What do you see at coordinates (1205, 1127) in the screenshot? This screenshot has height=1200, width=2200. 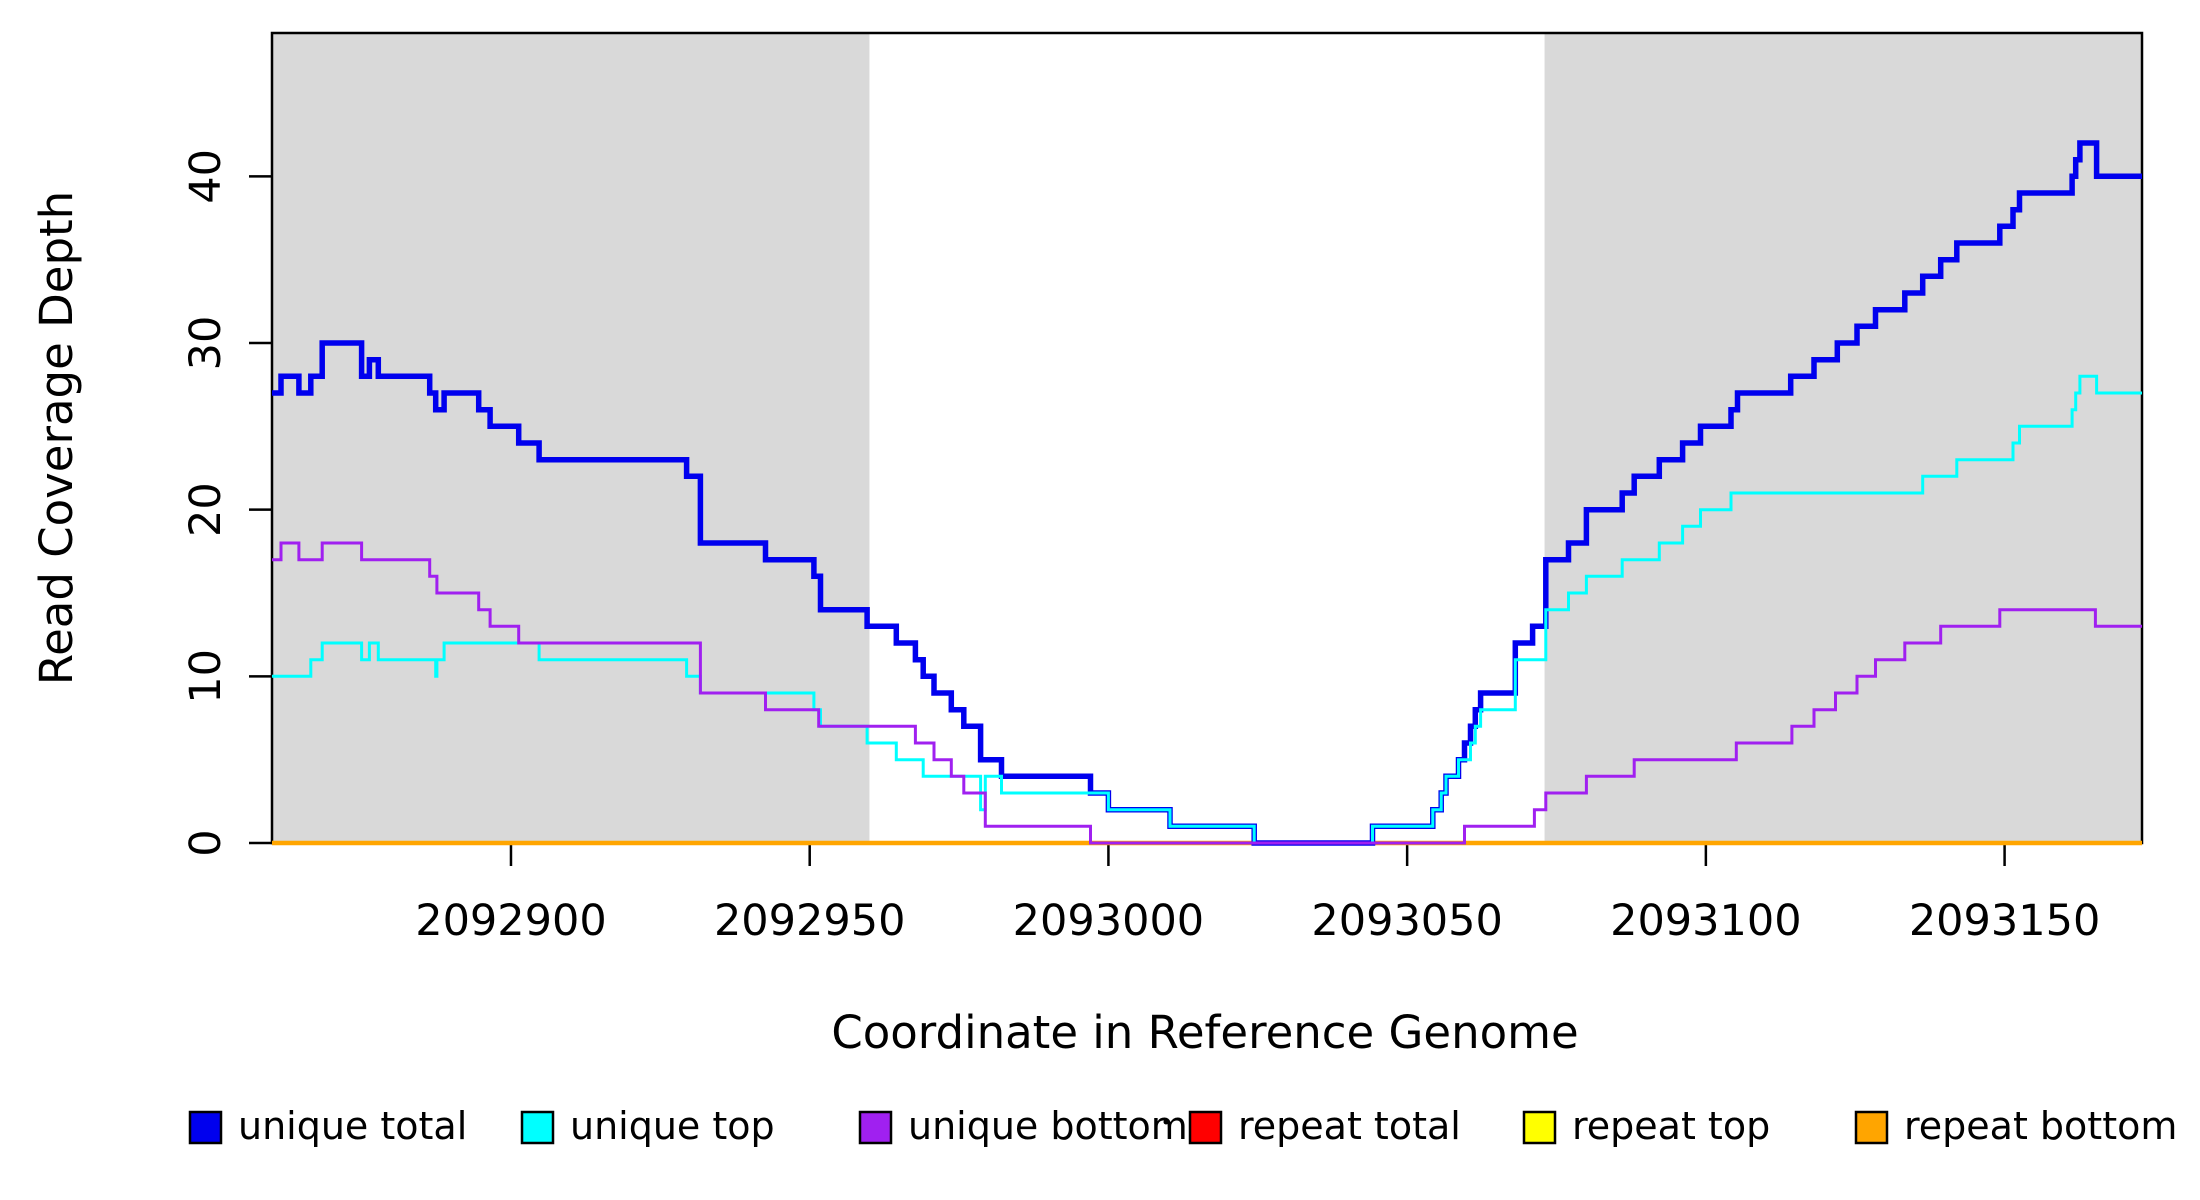 I see `legend-swatch-repeat-total` at bounding box center [1205, 1127].